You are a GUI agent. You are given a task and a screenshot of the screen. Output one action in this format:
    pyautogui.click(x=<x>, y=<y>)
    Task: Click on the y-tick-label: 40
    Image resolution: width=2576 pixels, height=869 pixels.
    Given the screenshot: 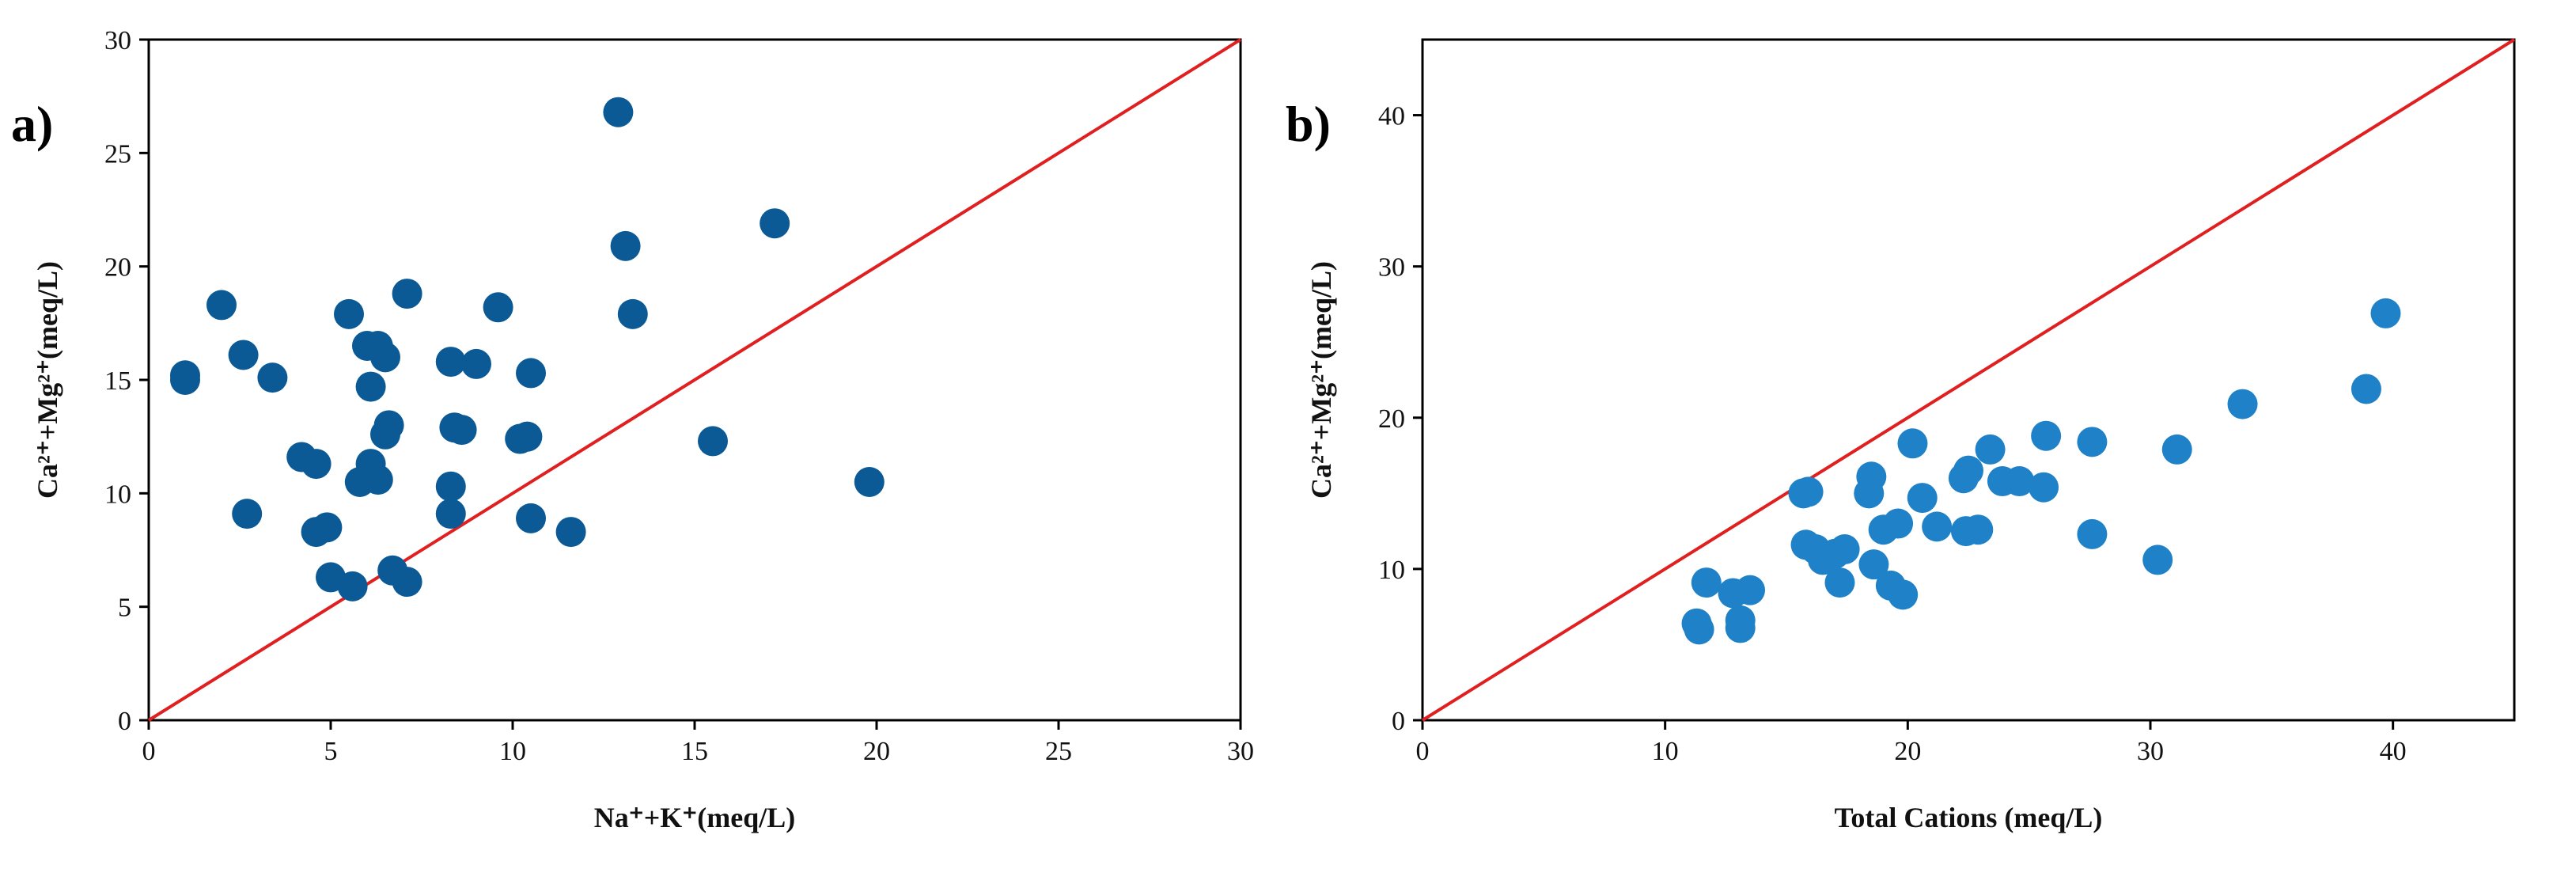 What is the action you would take?
    pyautogui.click(x=1391, y=117)
    